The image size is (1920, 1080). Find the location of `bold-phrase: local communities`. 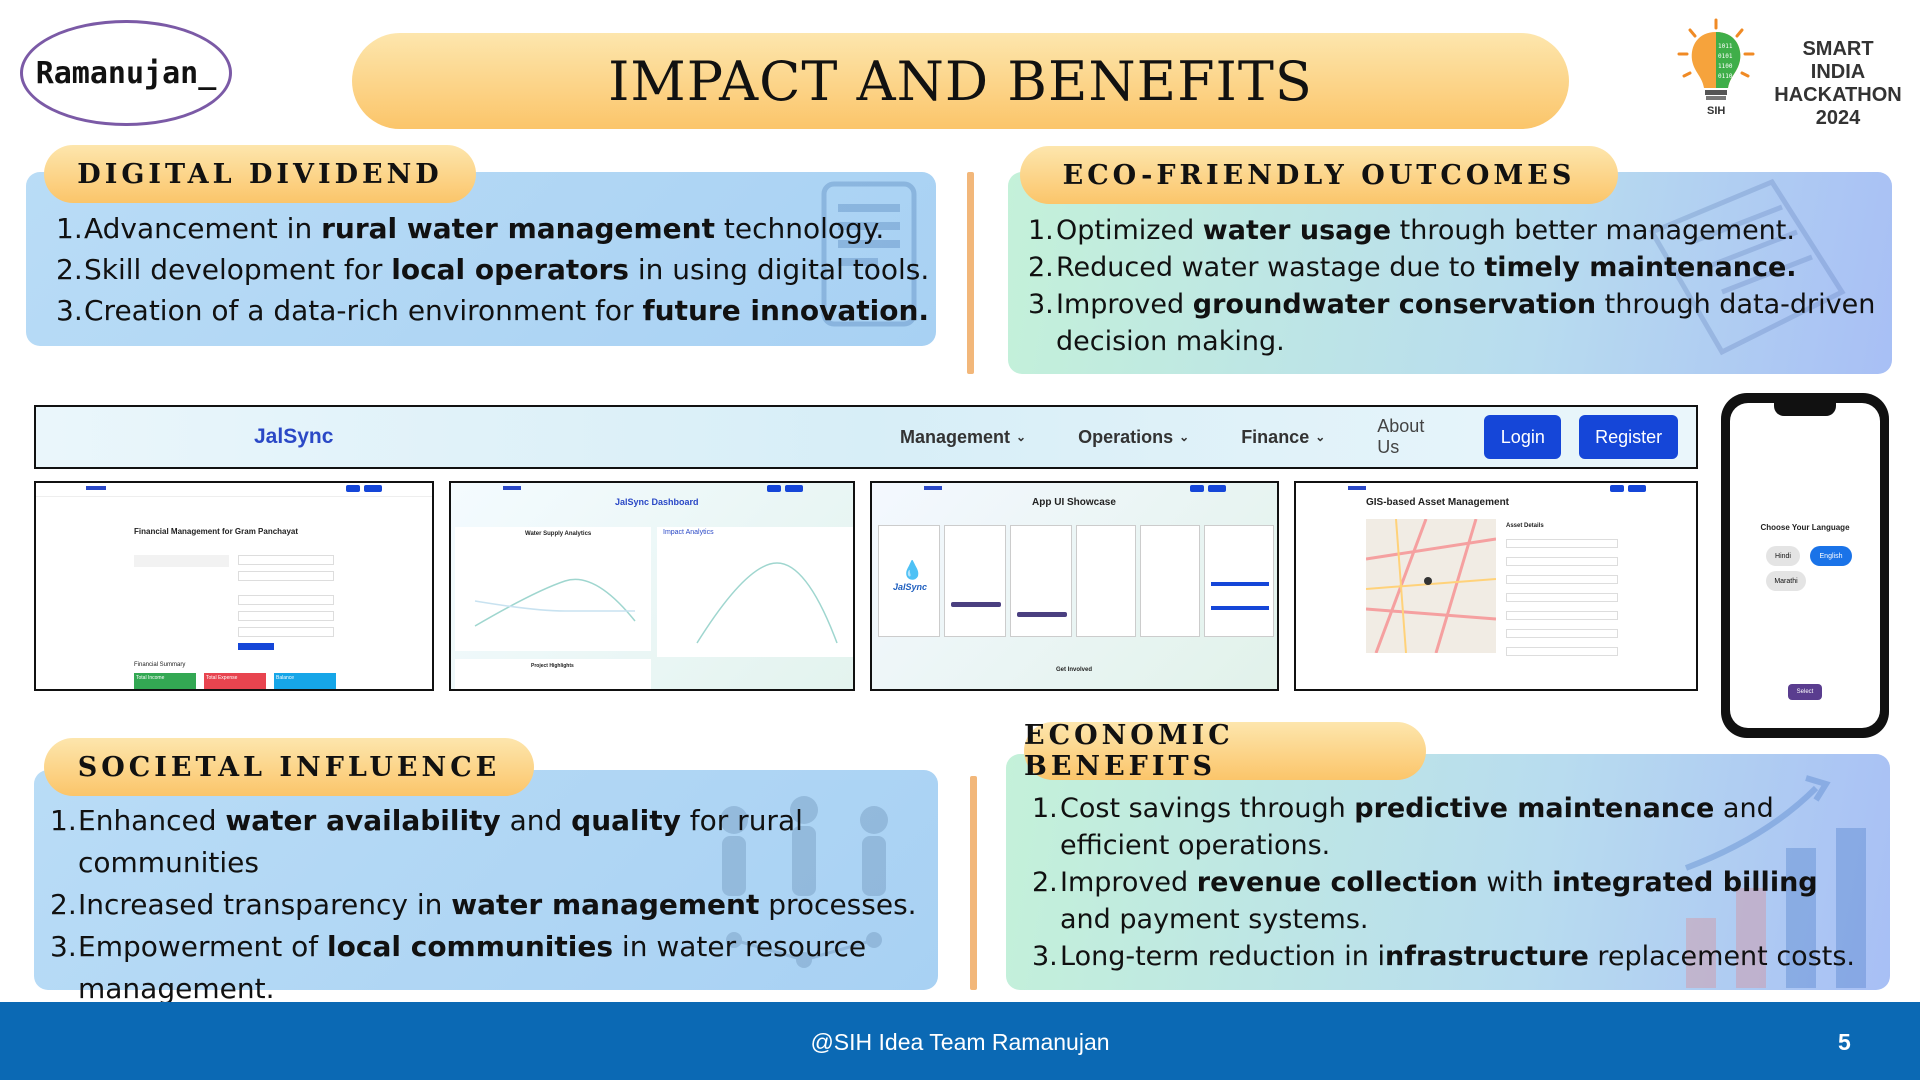

bold-phrase: local communities is located at coordinates (470, 946).